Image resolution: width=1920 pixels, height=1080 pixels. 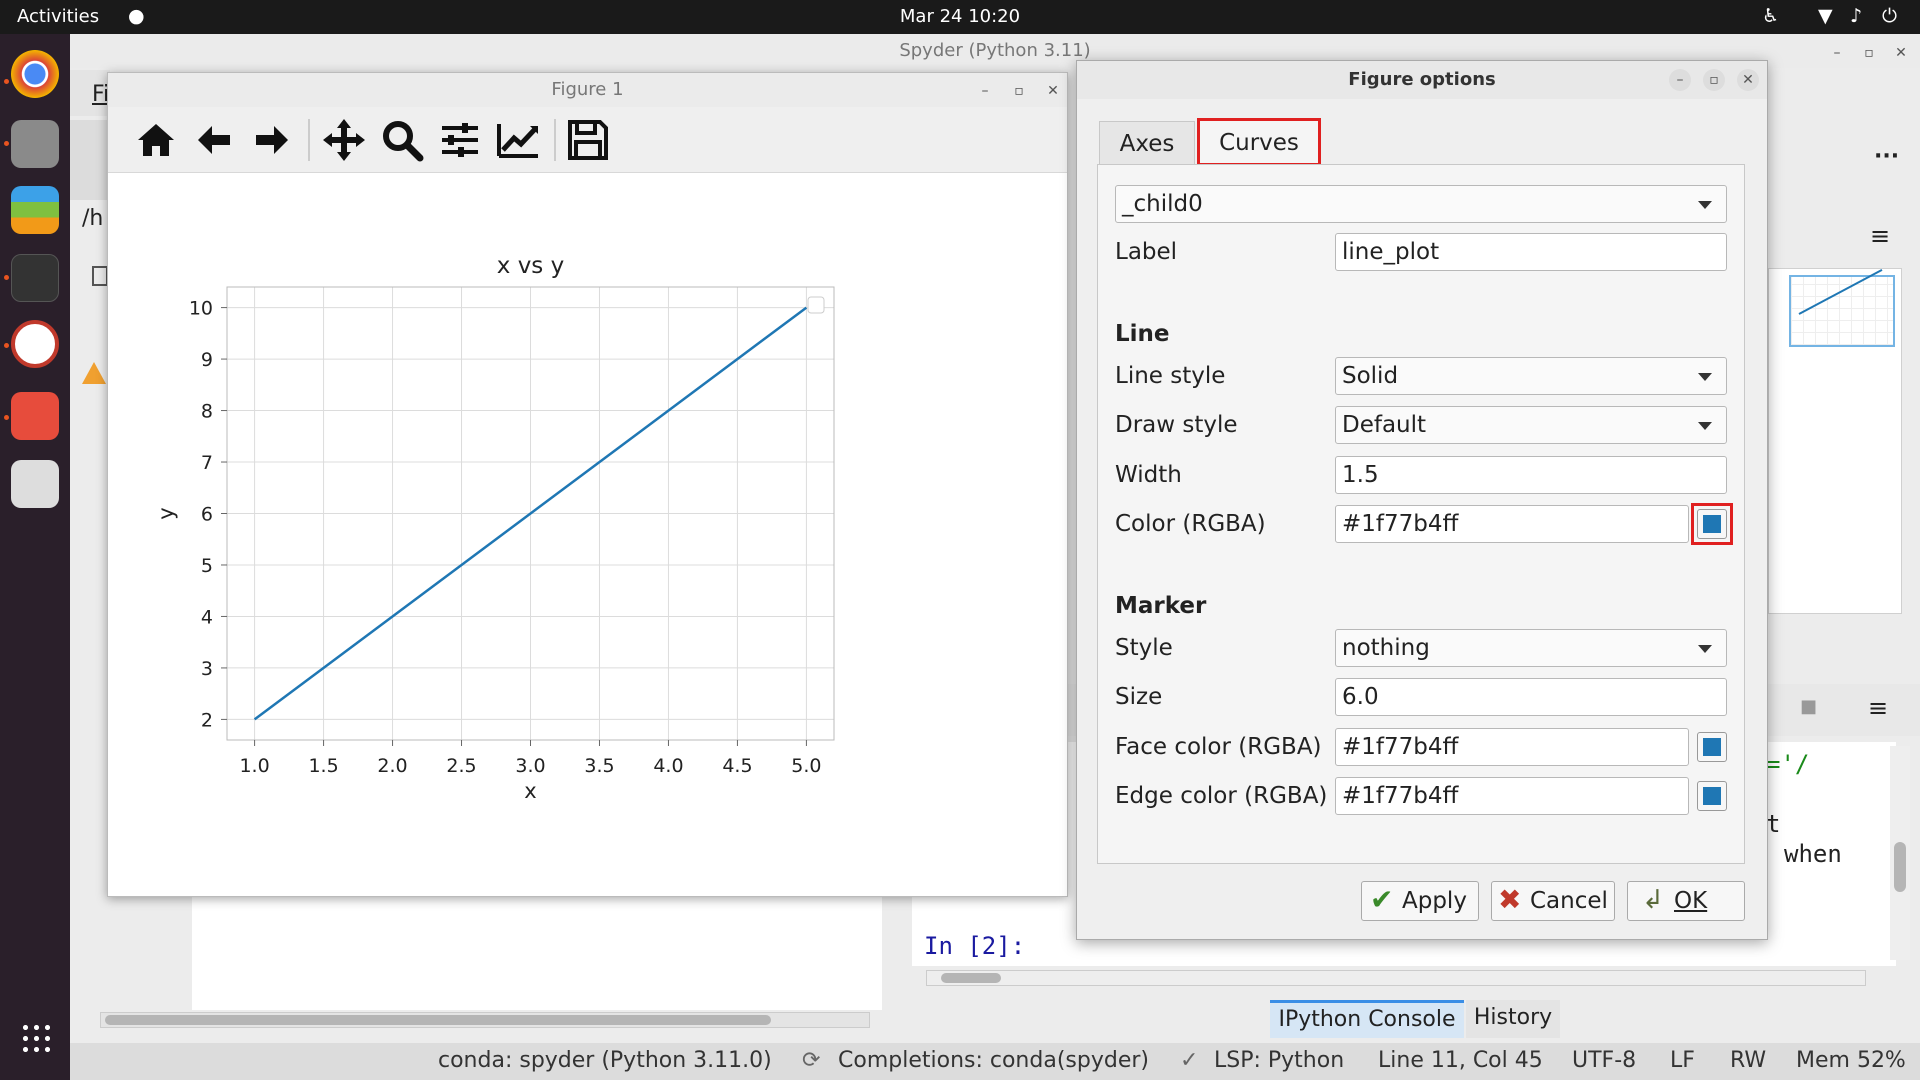 What do you see at coordinates (1512, 796) in the screenshot?
I see `edge-color-field: #1f77b4ff` at bounding box center [1512, 796].